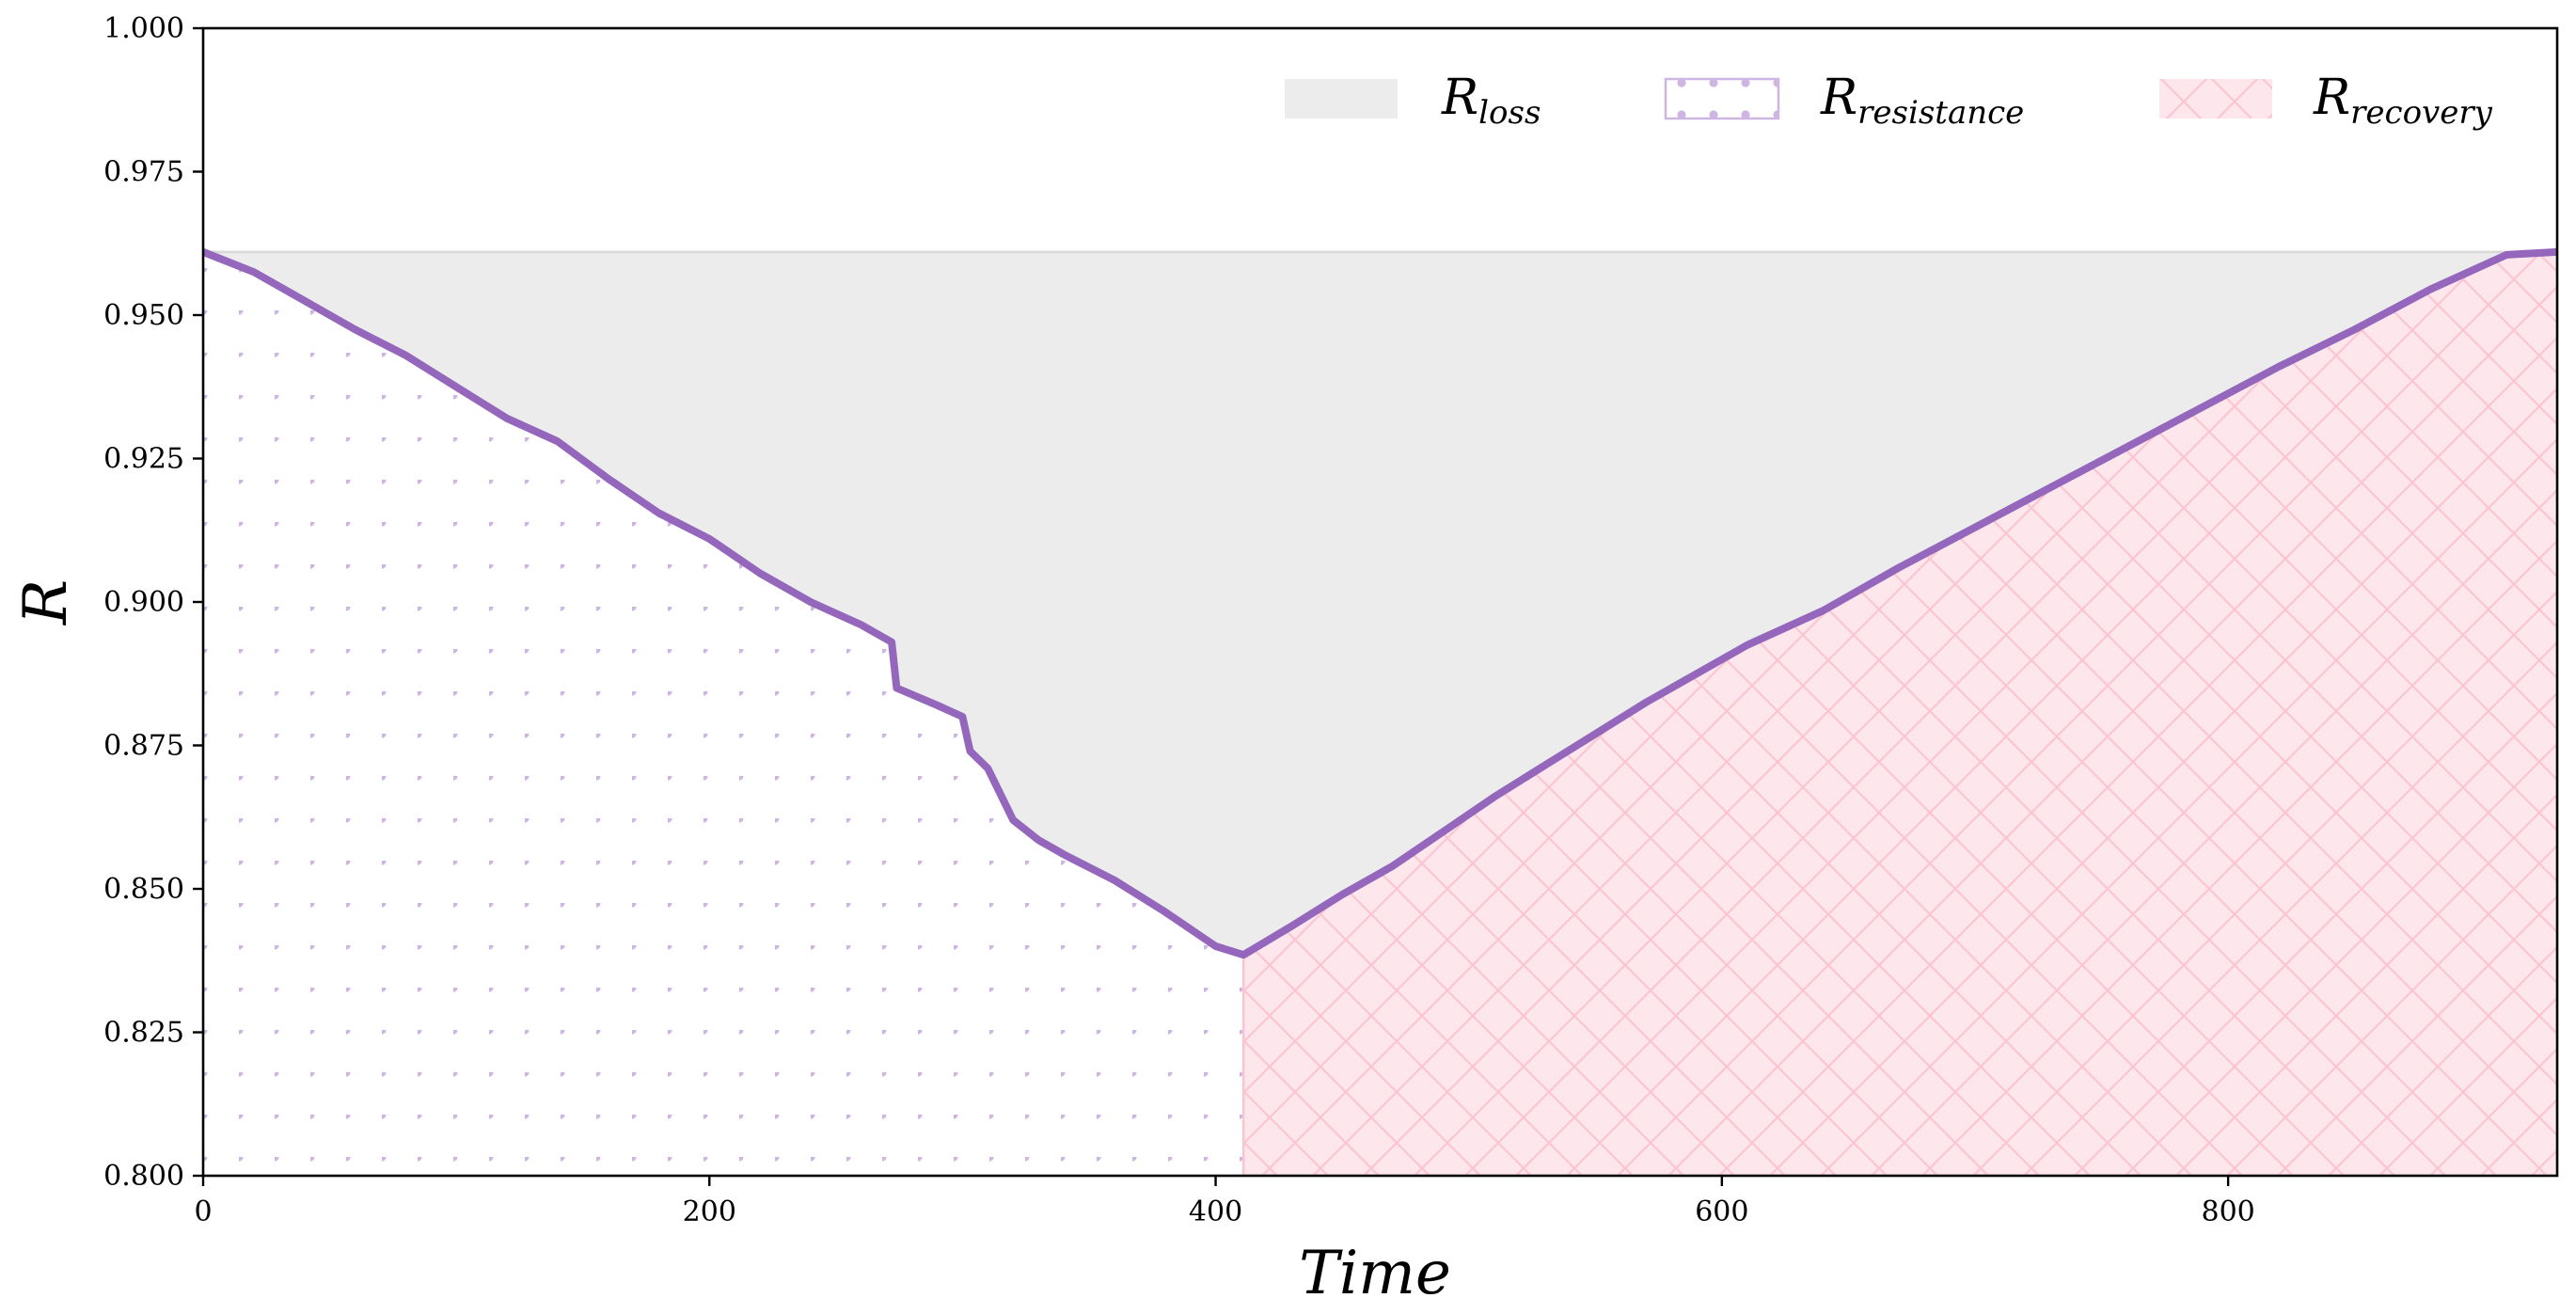 The width and height of the screenshot is (2576, 1314). Describe the element at coordinates (143, 460) in the screenshot. I see `y-tick-label: 0.925` at that location.